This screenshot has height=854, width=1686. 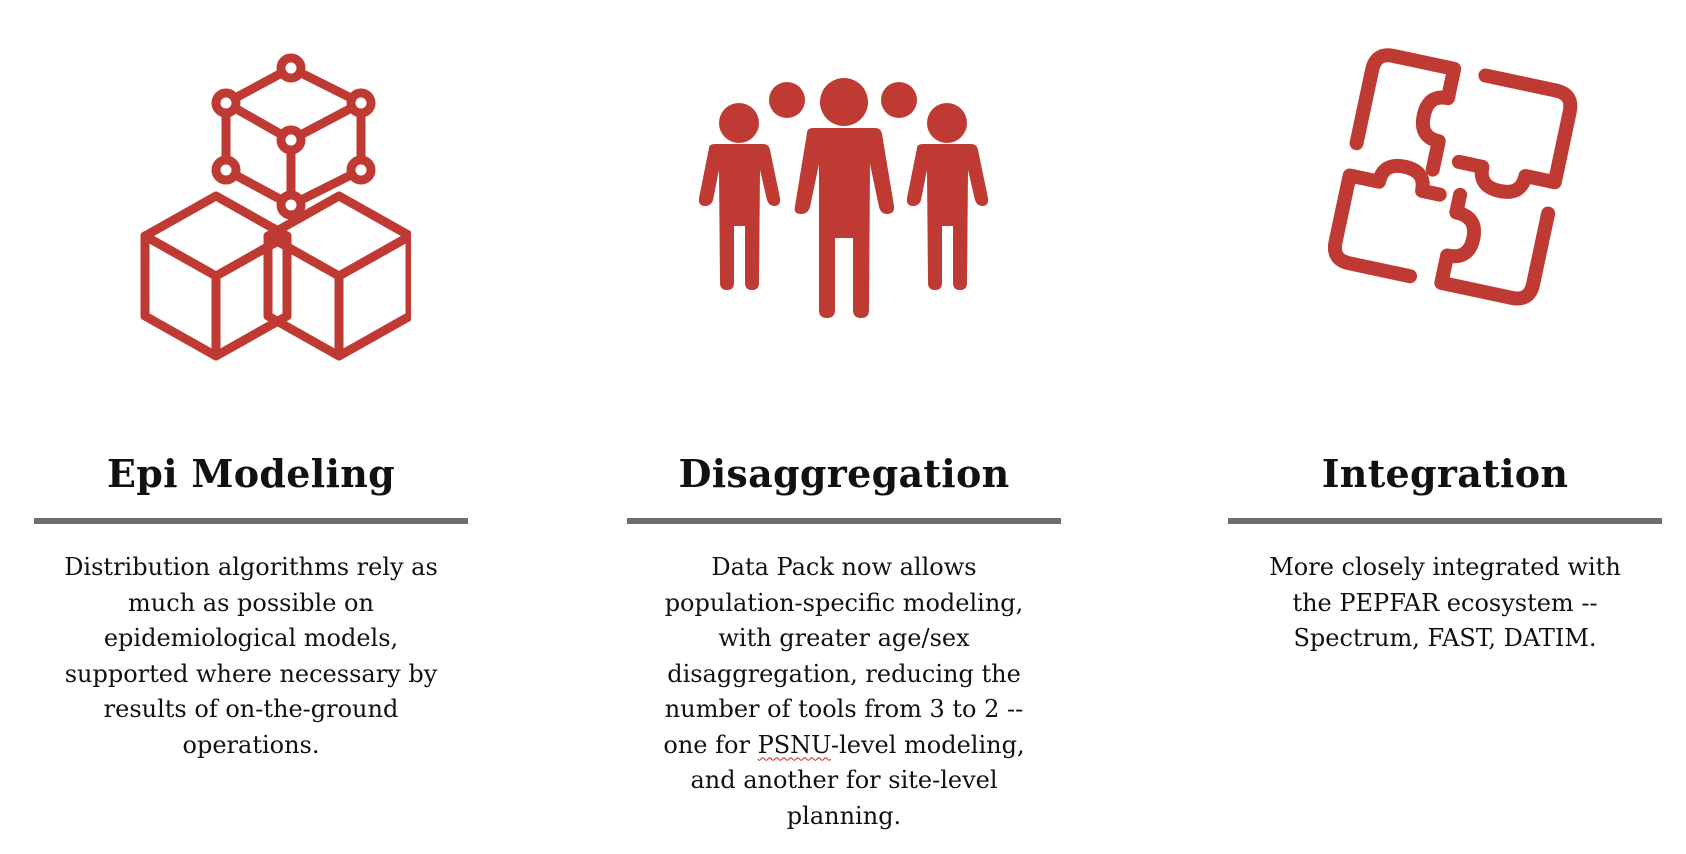 What do you see at coordinates (844, 473) in the screenshot?
I see `feature-title: Disaggregation` at bounding box center [844, 473].